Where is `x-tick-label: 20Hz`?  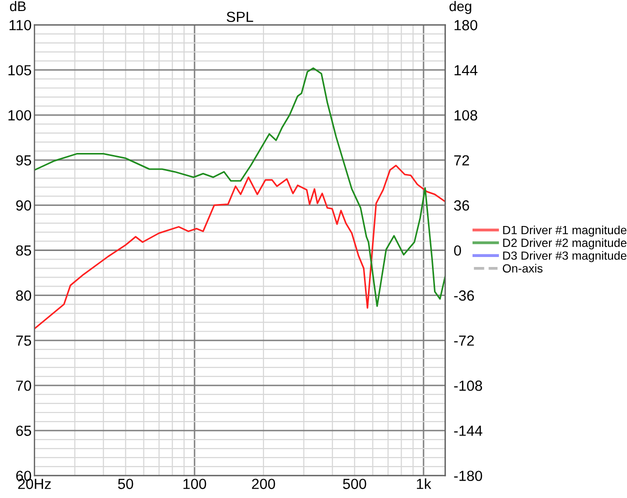
x-tick-label: 20Hz is located at coordinates (34, 484).